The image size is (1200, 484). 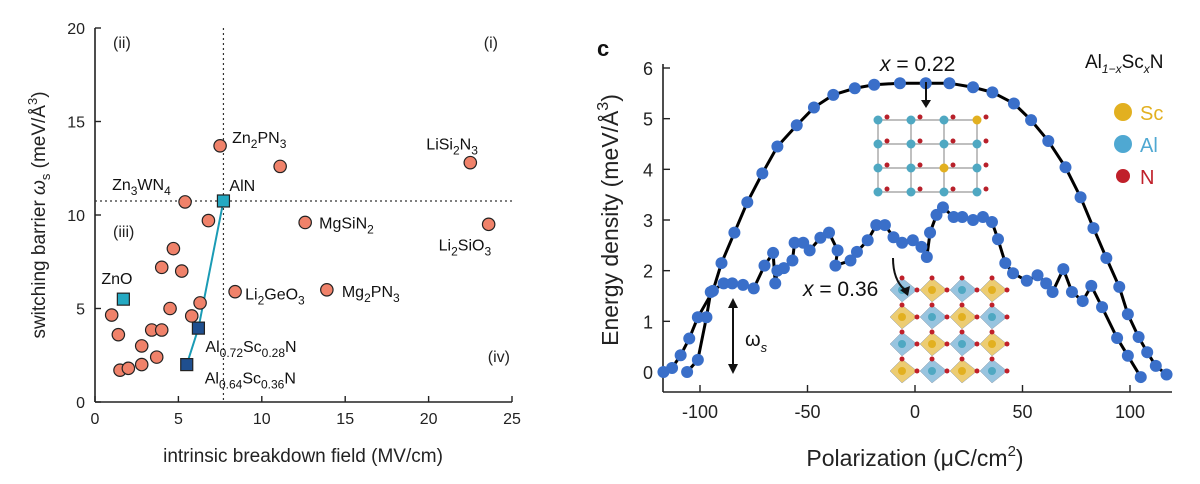 I want to click on point-label: Al0.64​Sc0.36​N, so click(x=250, y=381).